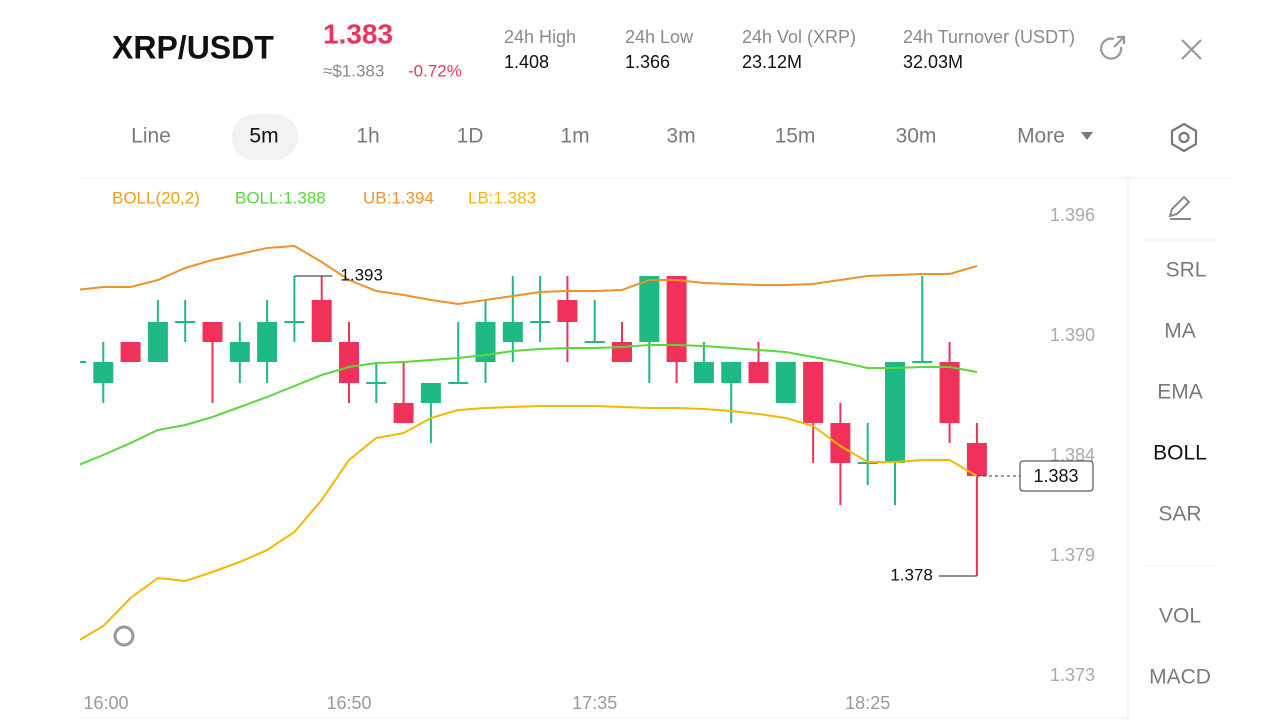 This screenshot has width=1280, height=720. What do you see at coordinates (1072, 215) in the screenshot?
I see `y-tick-label: 1.396` at bounding box center [1072, 215].